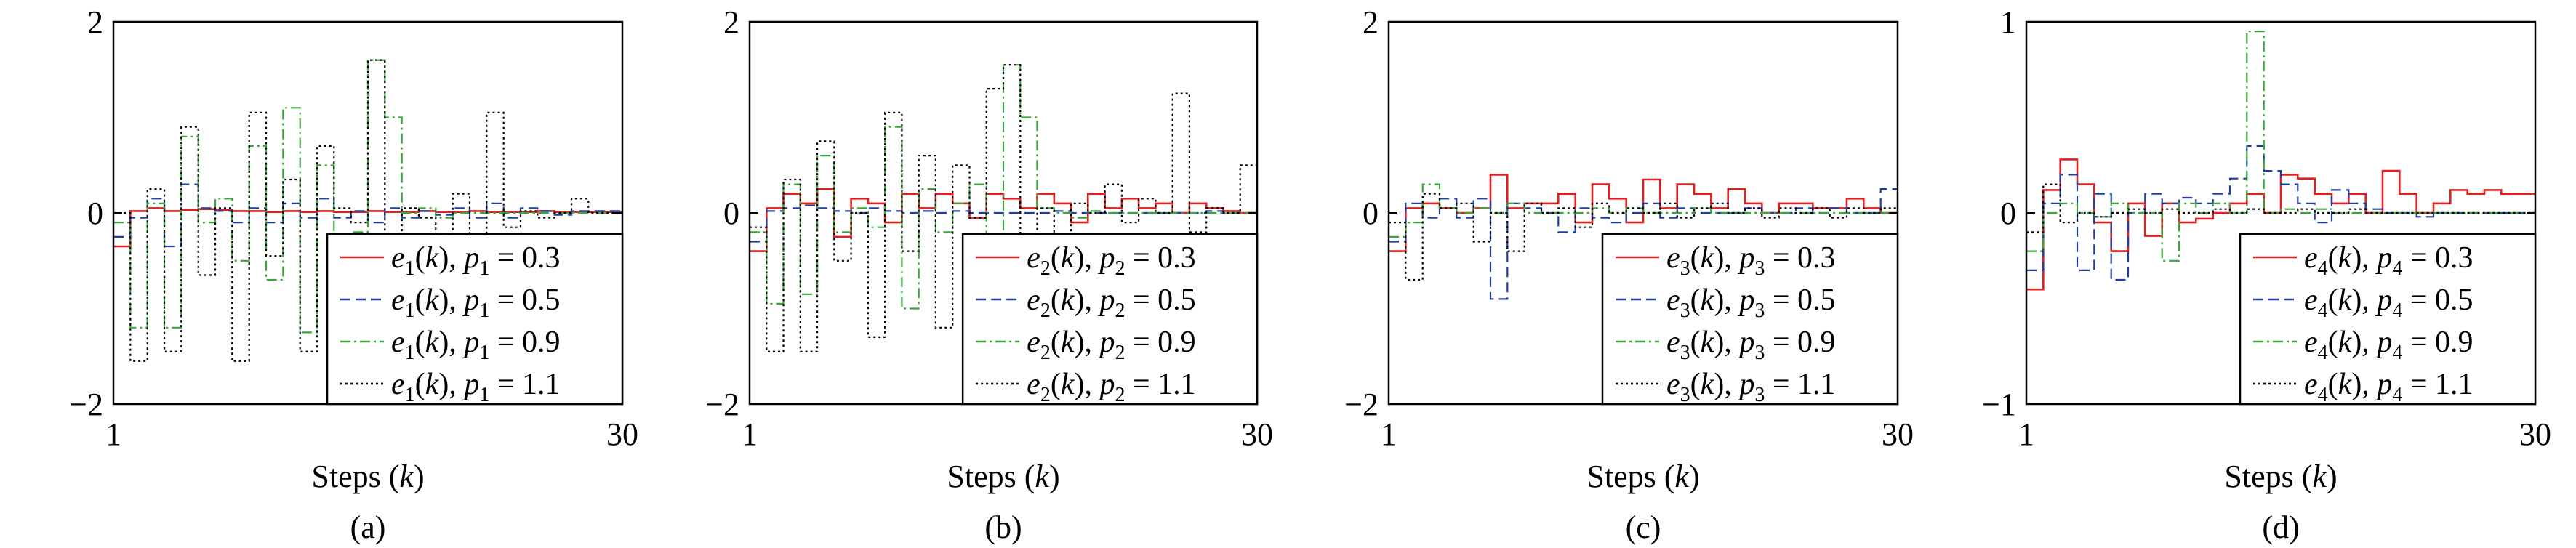  I want to click on legend-entry: e4(k), p4 = 0.9, so click(2388, 345).